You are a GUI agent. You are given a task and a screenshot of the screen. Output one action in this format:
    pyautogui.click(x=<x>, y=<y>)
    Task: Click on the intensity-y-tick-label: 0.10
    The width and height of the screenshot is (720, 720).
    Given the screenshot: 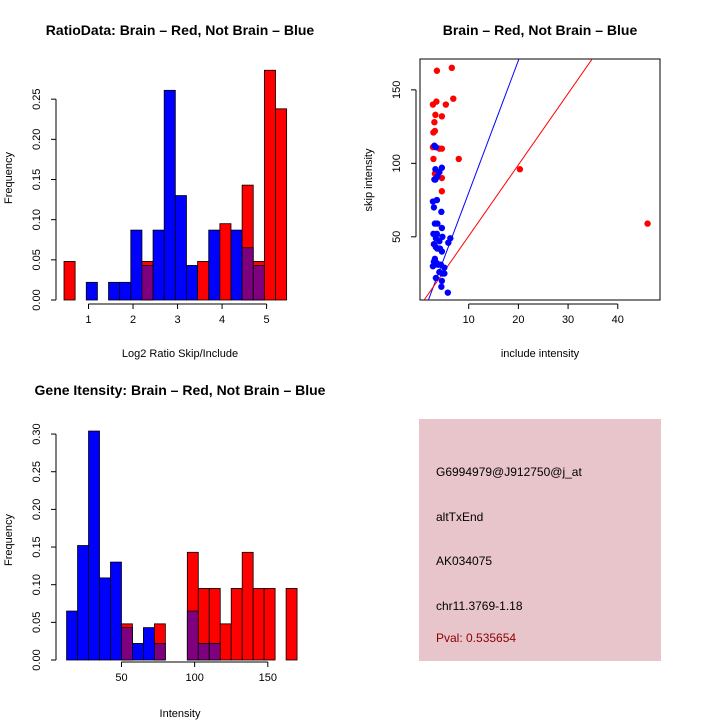 What is the action you would take?
    pyautogui.click(x=37, y=584)
    